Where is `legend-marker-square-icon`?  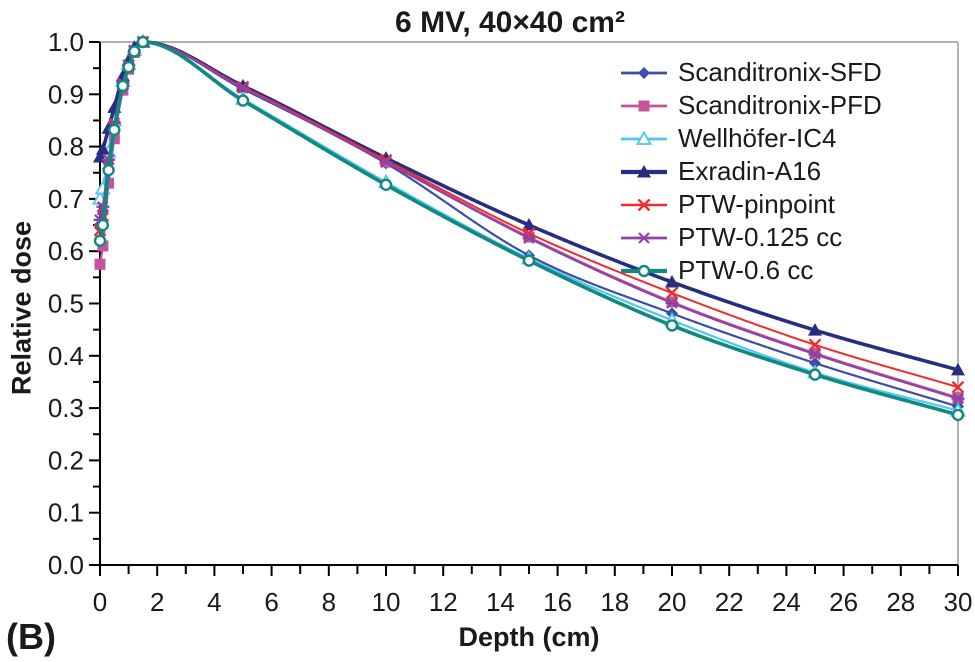 legend-marker-square-icon is located at coordinates (644, 105).